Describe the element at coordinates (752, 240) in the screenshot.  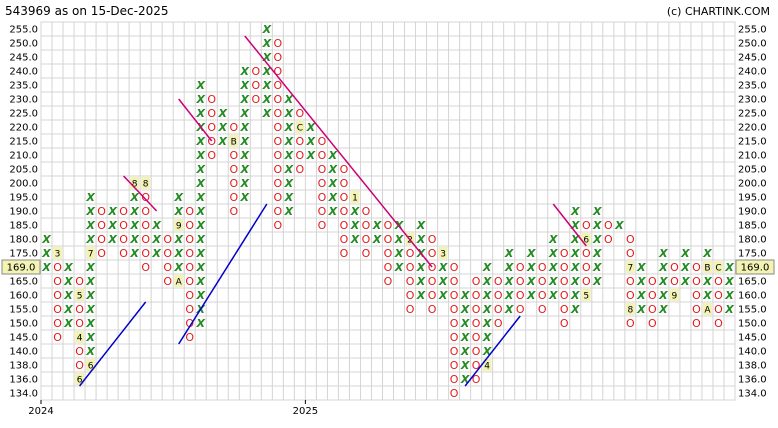
I see `y-tick-label-right: 180.0` at that location.